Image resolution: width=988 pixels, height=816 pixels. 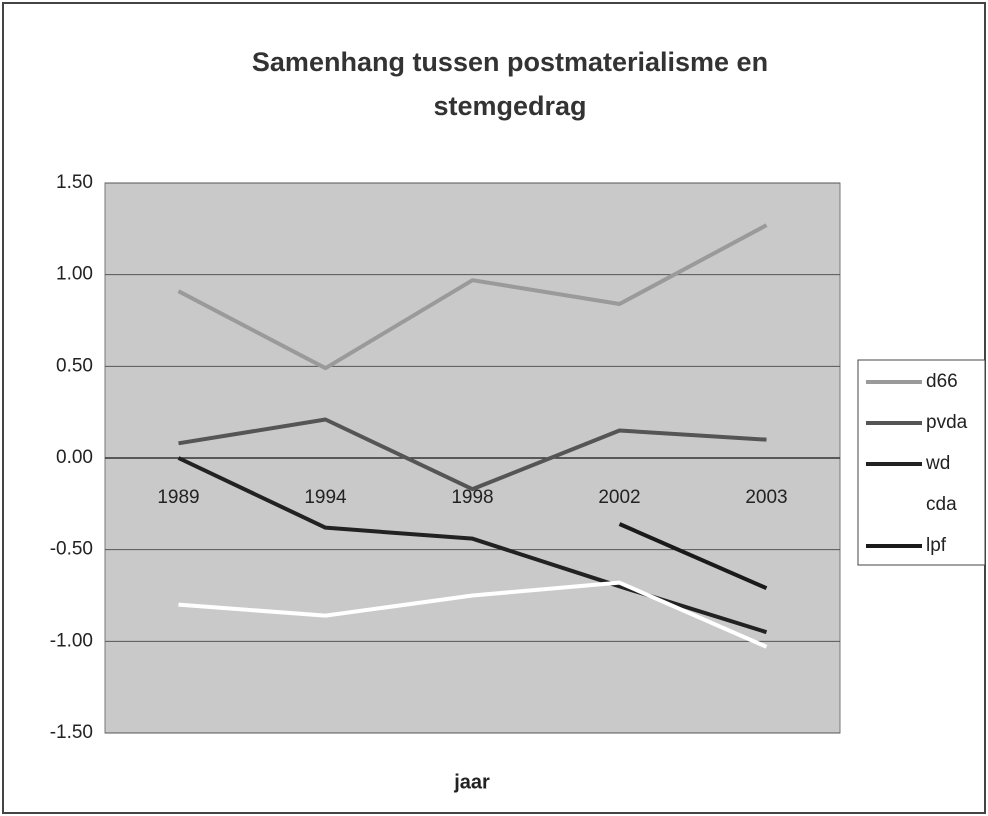 I want to click on legend-label: lpf, so click(x=936, y=545).